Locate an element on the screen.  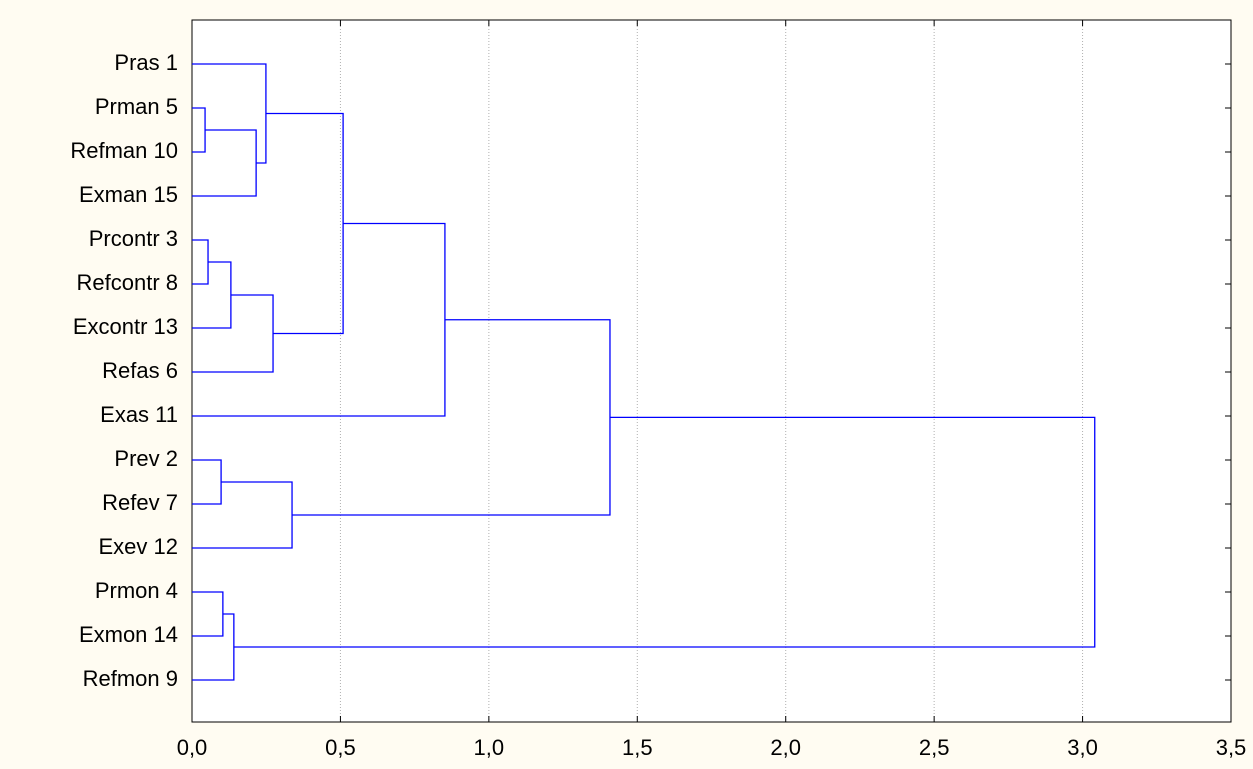
leaf-label: Refman 10 is located at coordinates (124, 150).